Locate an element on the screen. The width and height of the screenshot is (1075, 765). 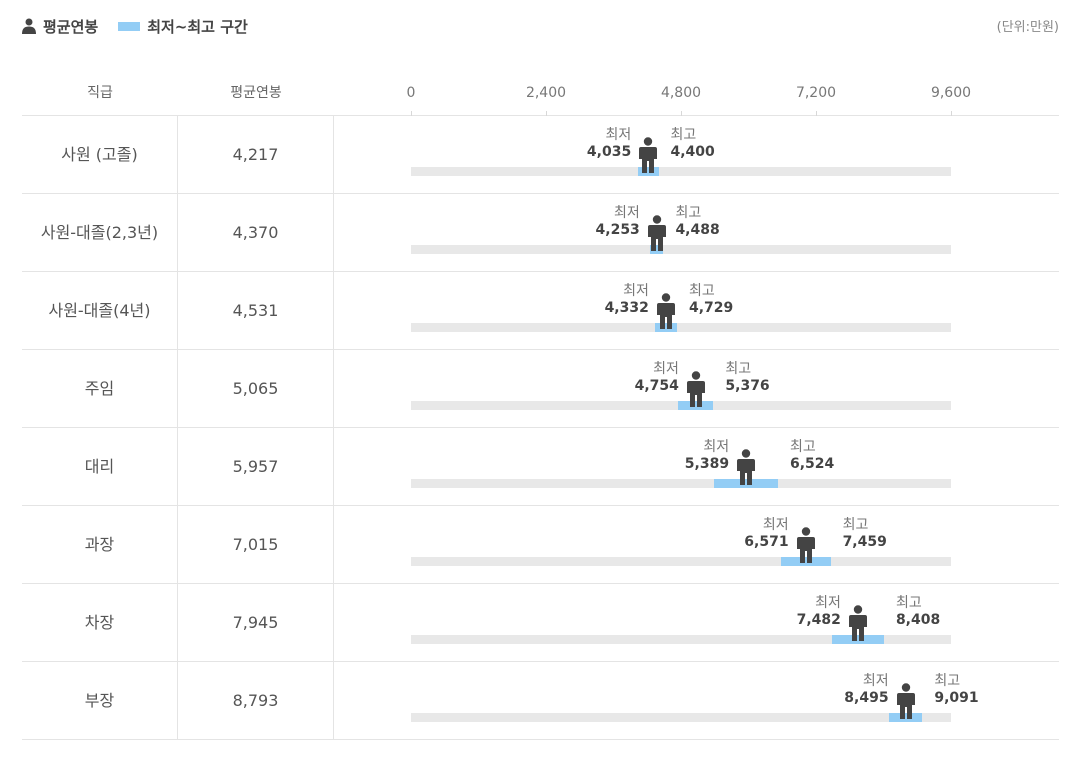
max-label: 최고 7,459 is located at coordinates (865, 534).